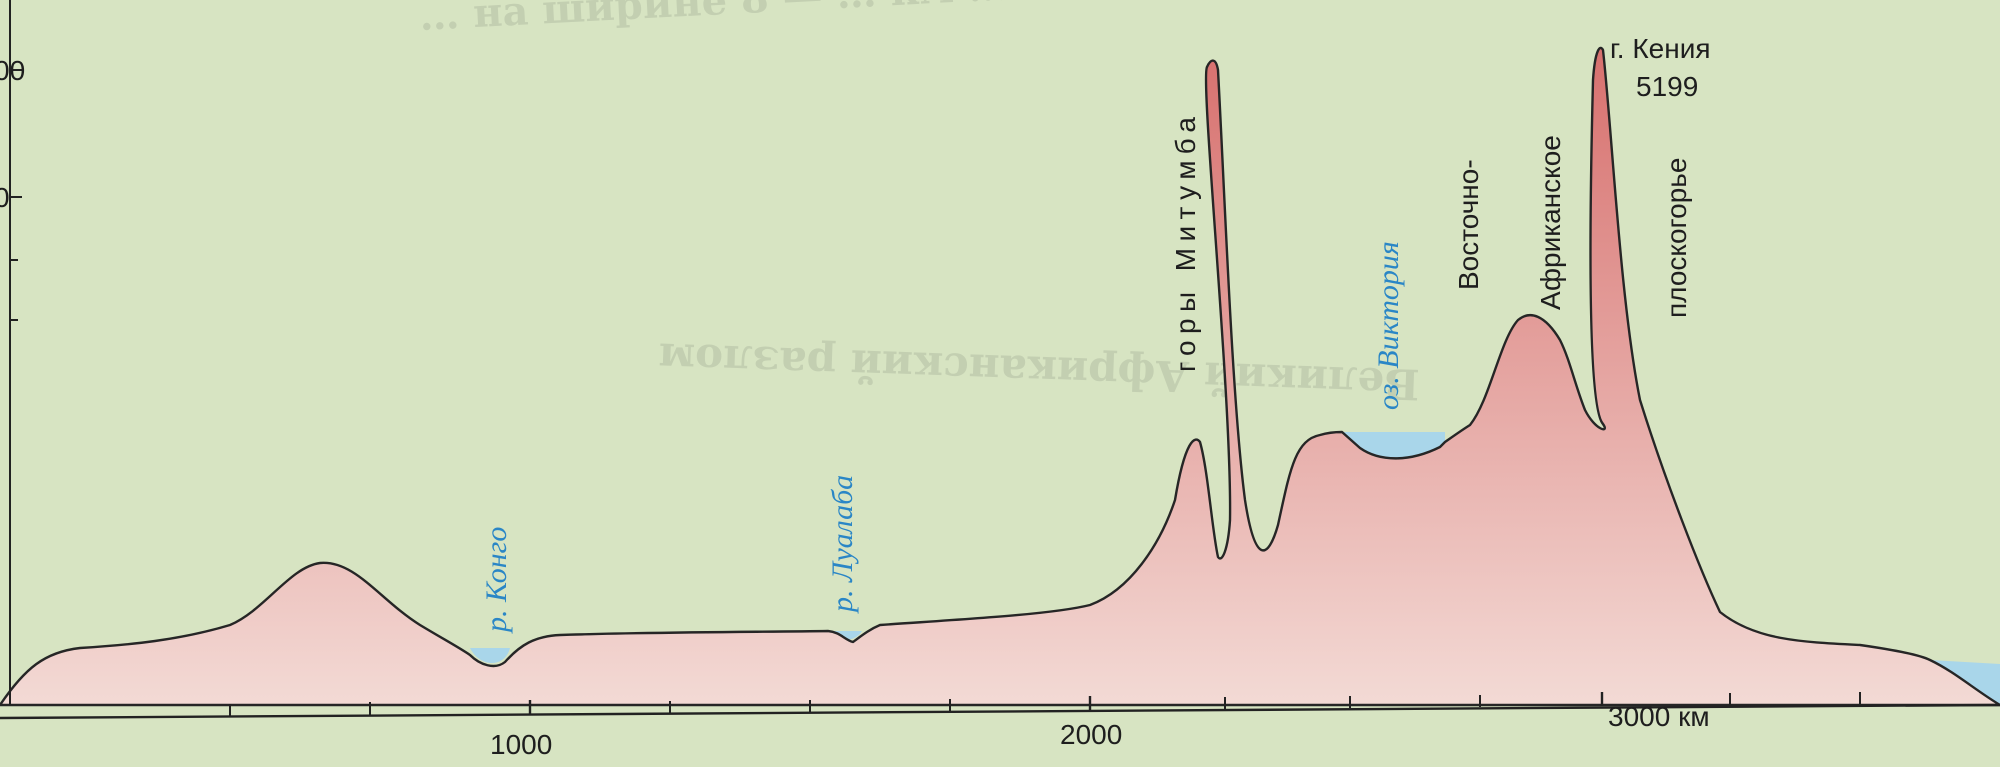 This screenshot has height=767, width=2000. What do you see at coordinates (1676, 238) in the screenshot?
I see `east-african-label-line3: плоскогорье` at bounding box center [1676, 238].